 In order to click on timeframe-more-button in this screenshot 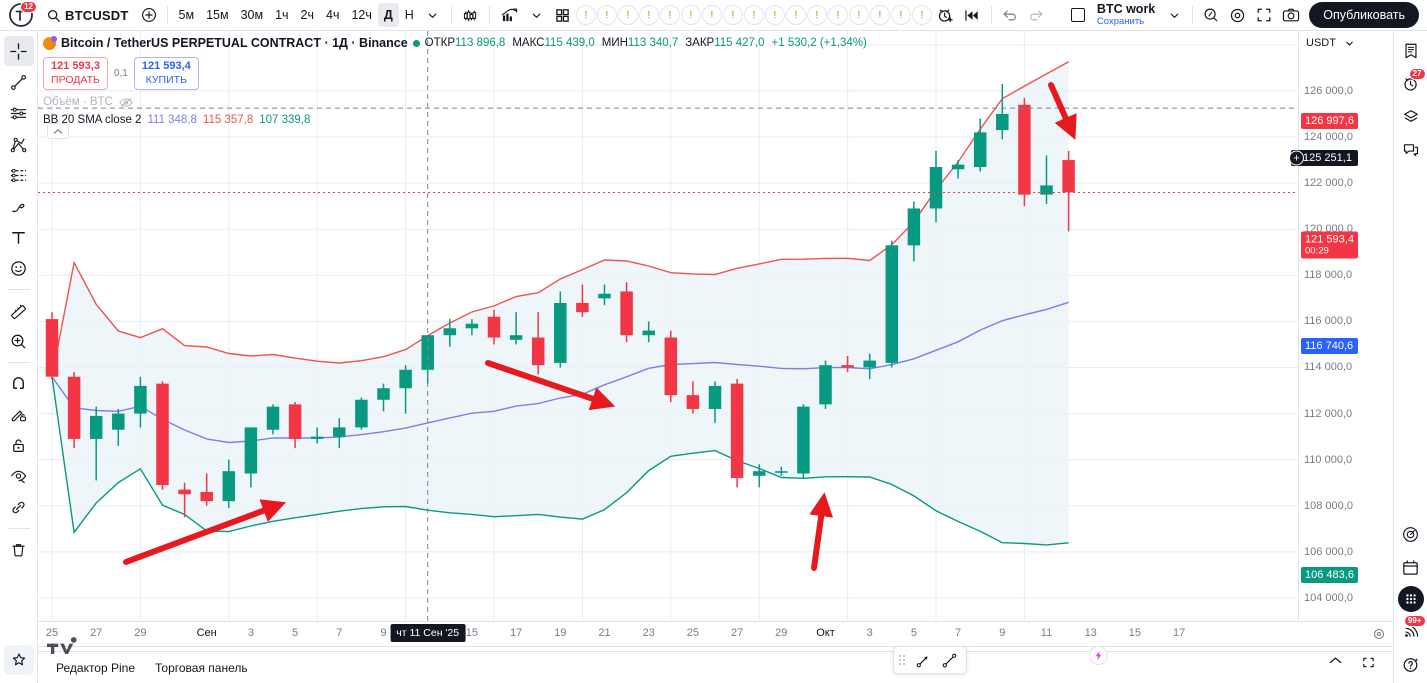, I will do `click(433, 15)`.